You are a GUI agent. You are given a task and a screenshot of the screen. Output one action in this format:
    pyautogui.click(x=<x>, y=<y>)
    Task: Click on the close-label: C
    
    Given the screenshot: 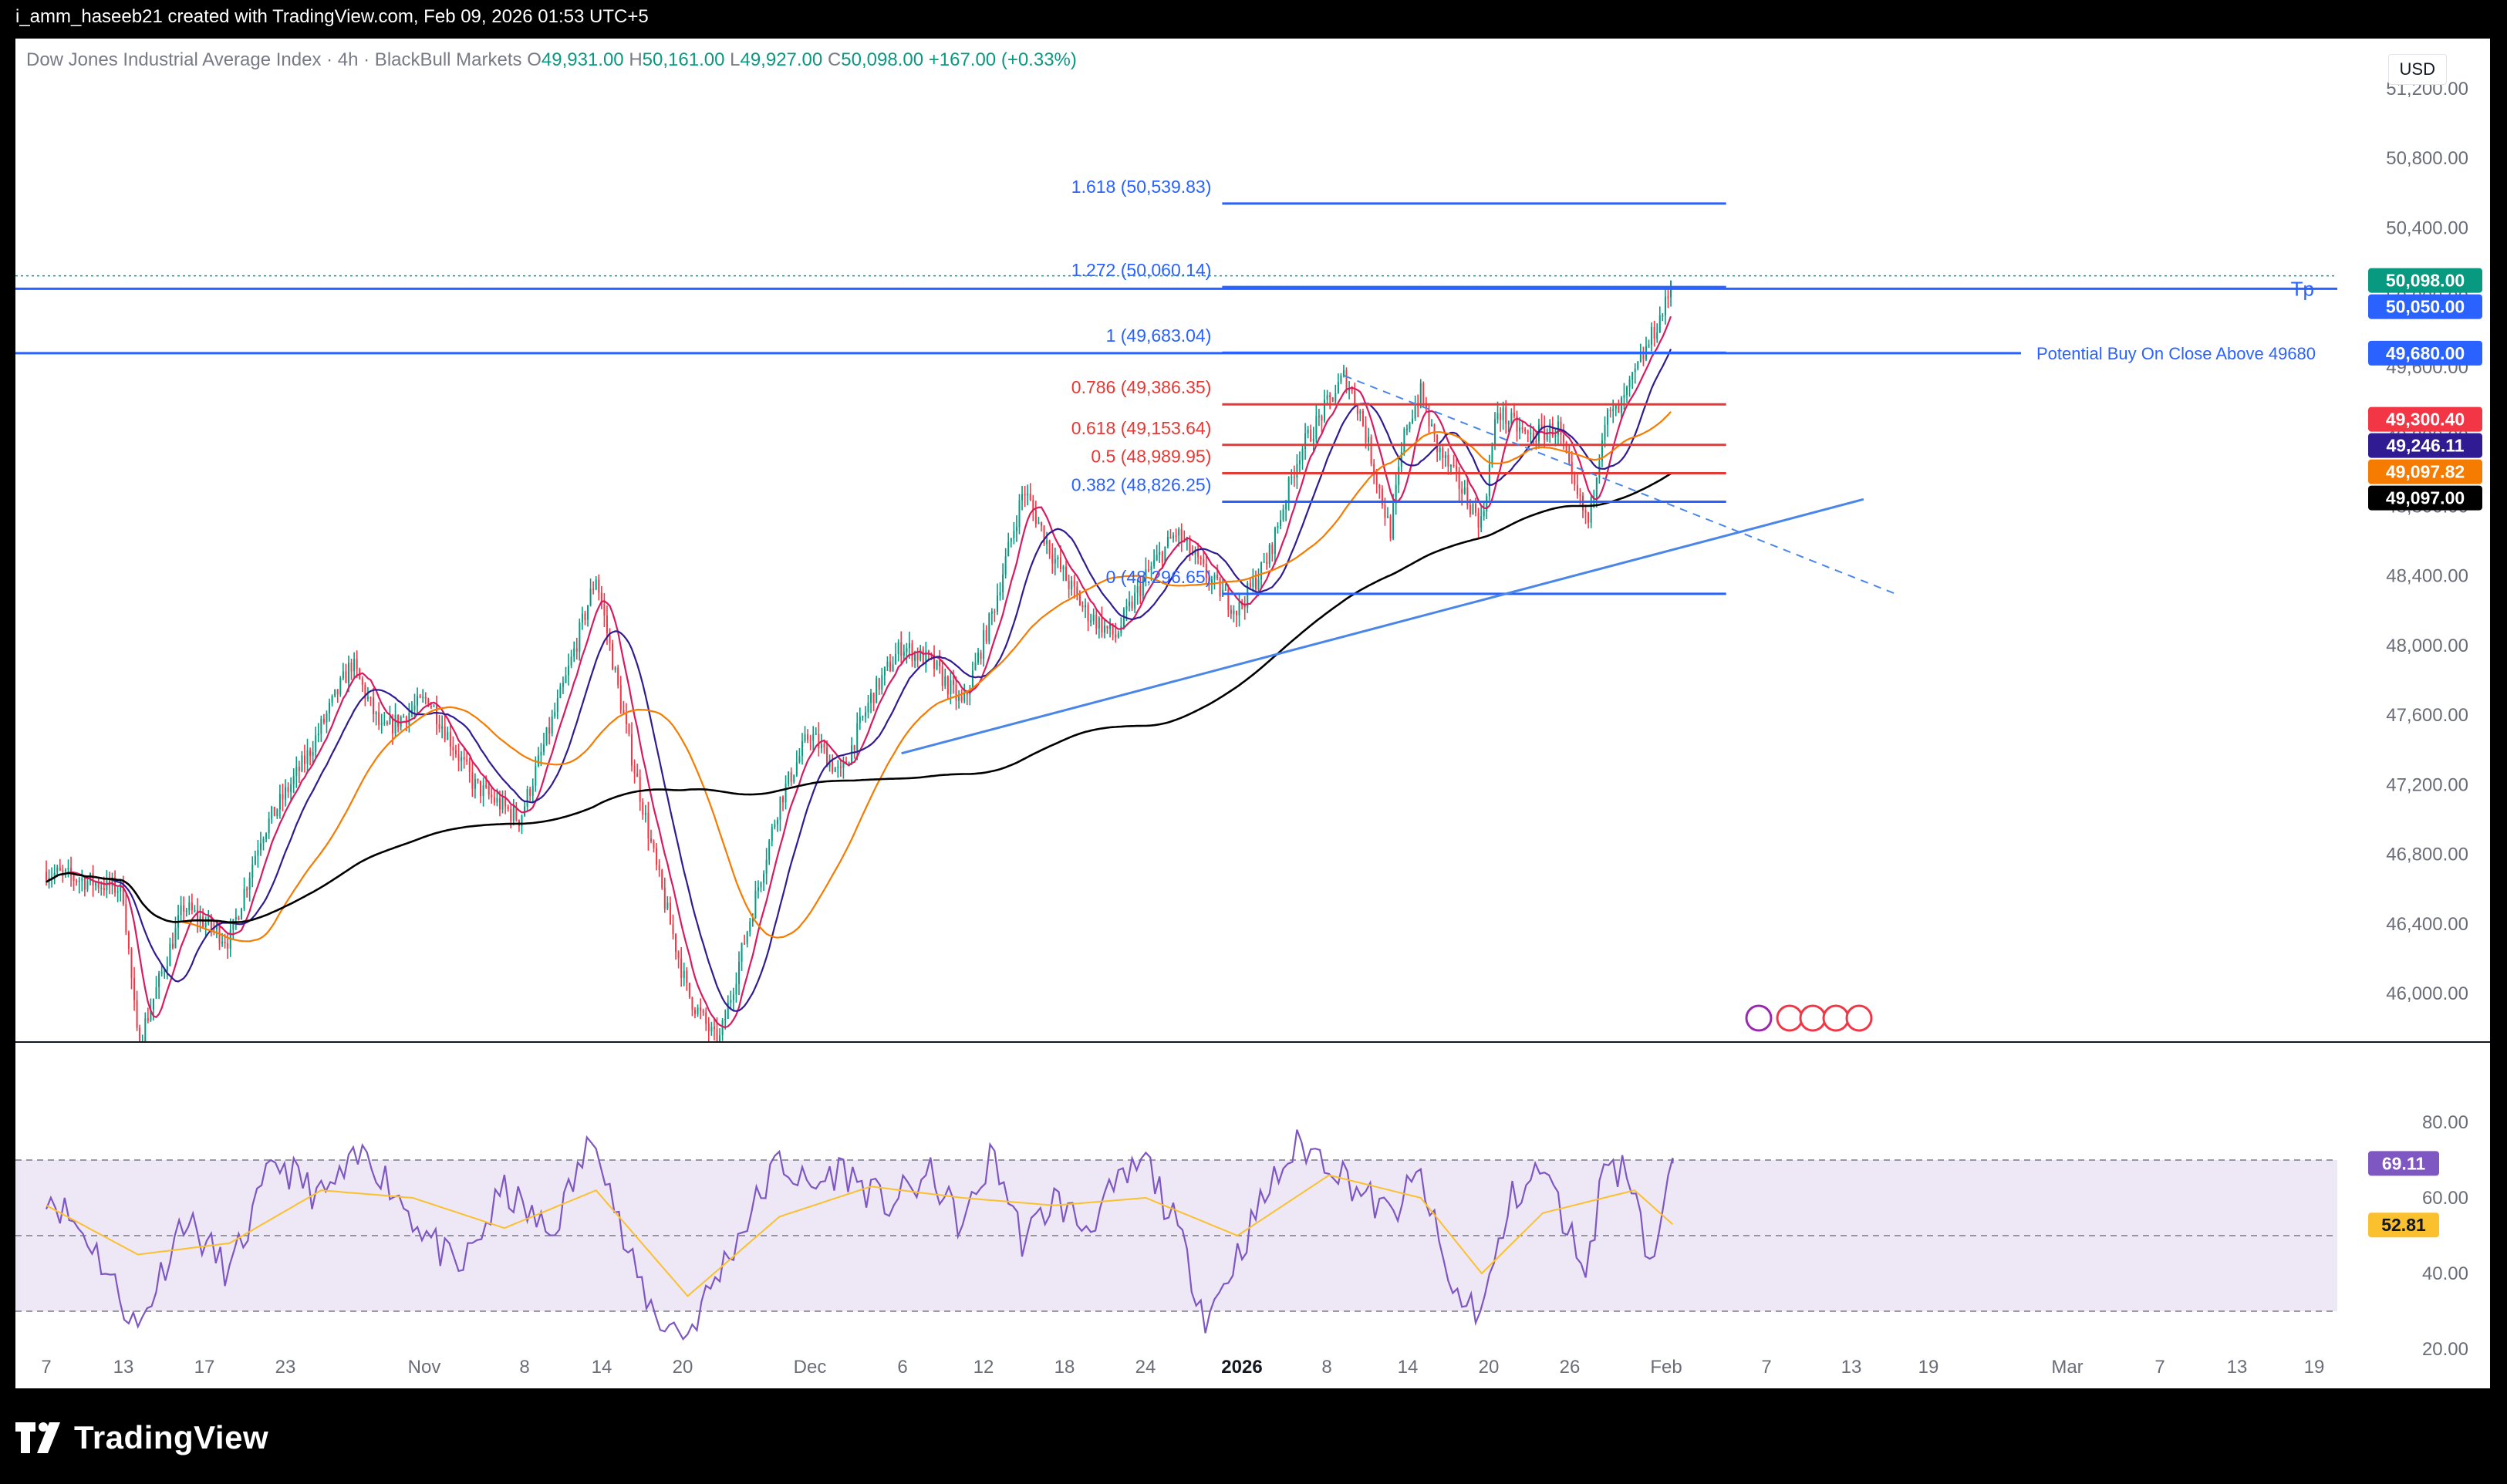 What is the action you would take?
    pyautogui.click(x=834, y=59)
    